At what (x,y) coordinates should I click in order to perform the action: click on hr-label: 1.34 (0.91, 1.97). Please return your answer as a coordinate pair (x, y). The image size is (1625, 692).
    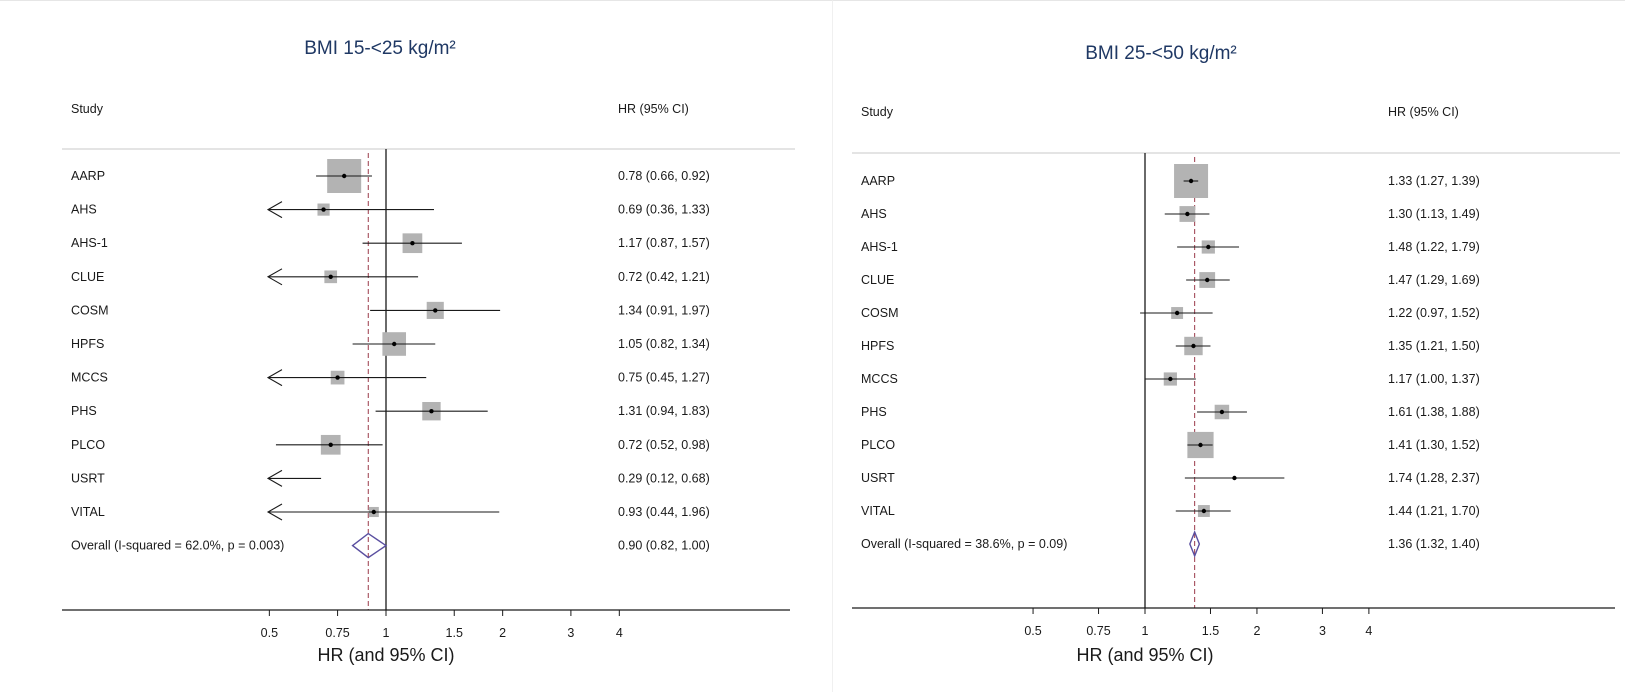
    Looking at the image, I should click on (664, 310).